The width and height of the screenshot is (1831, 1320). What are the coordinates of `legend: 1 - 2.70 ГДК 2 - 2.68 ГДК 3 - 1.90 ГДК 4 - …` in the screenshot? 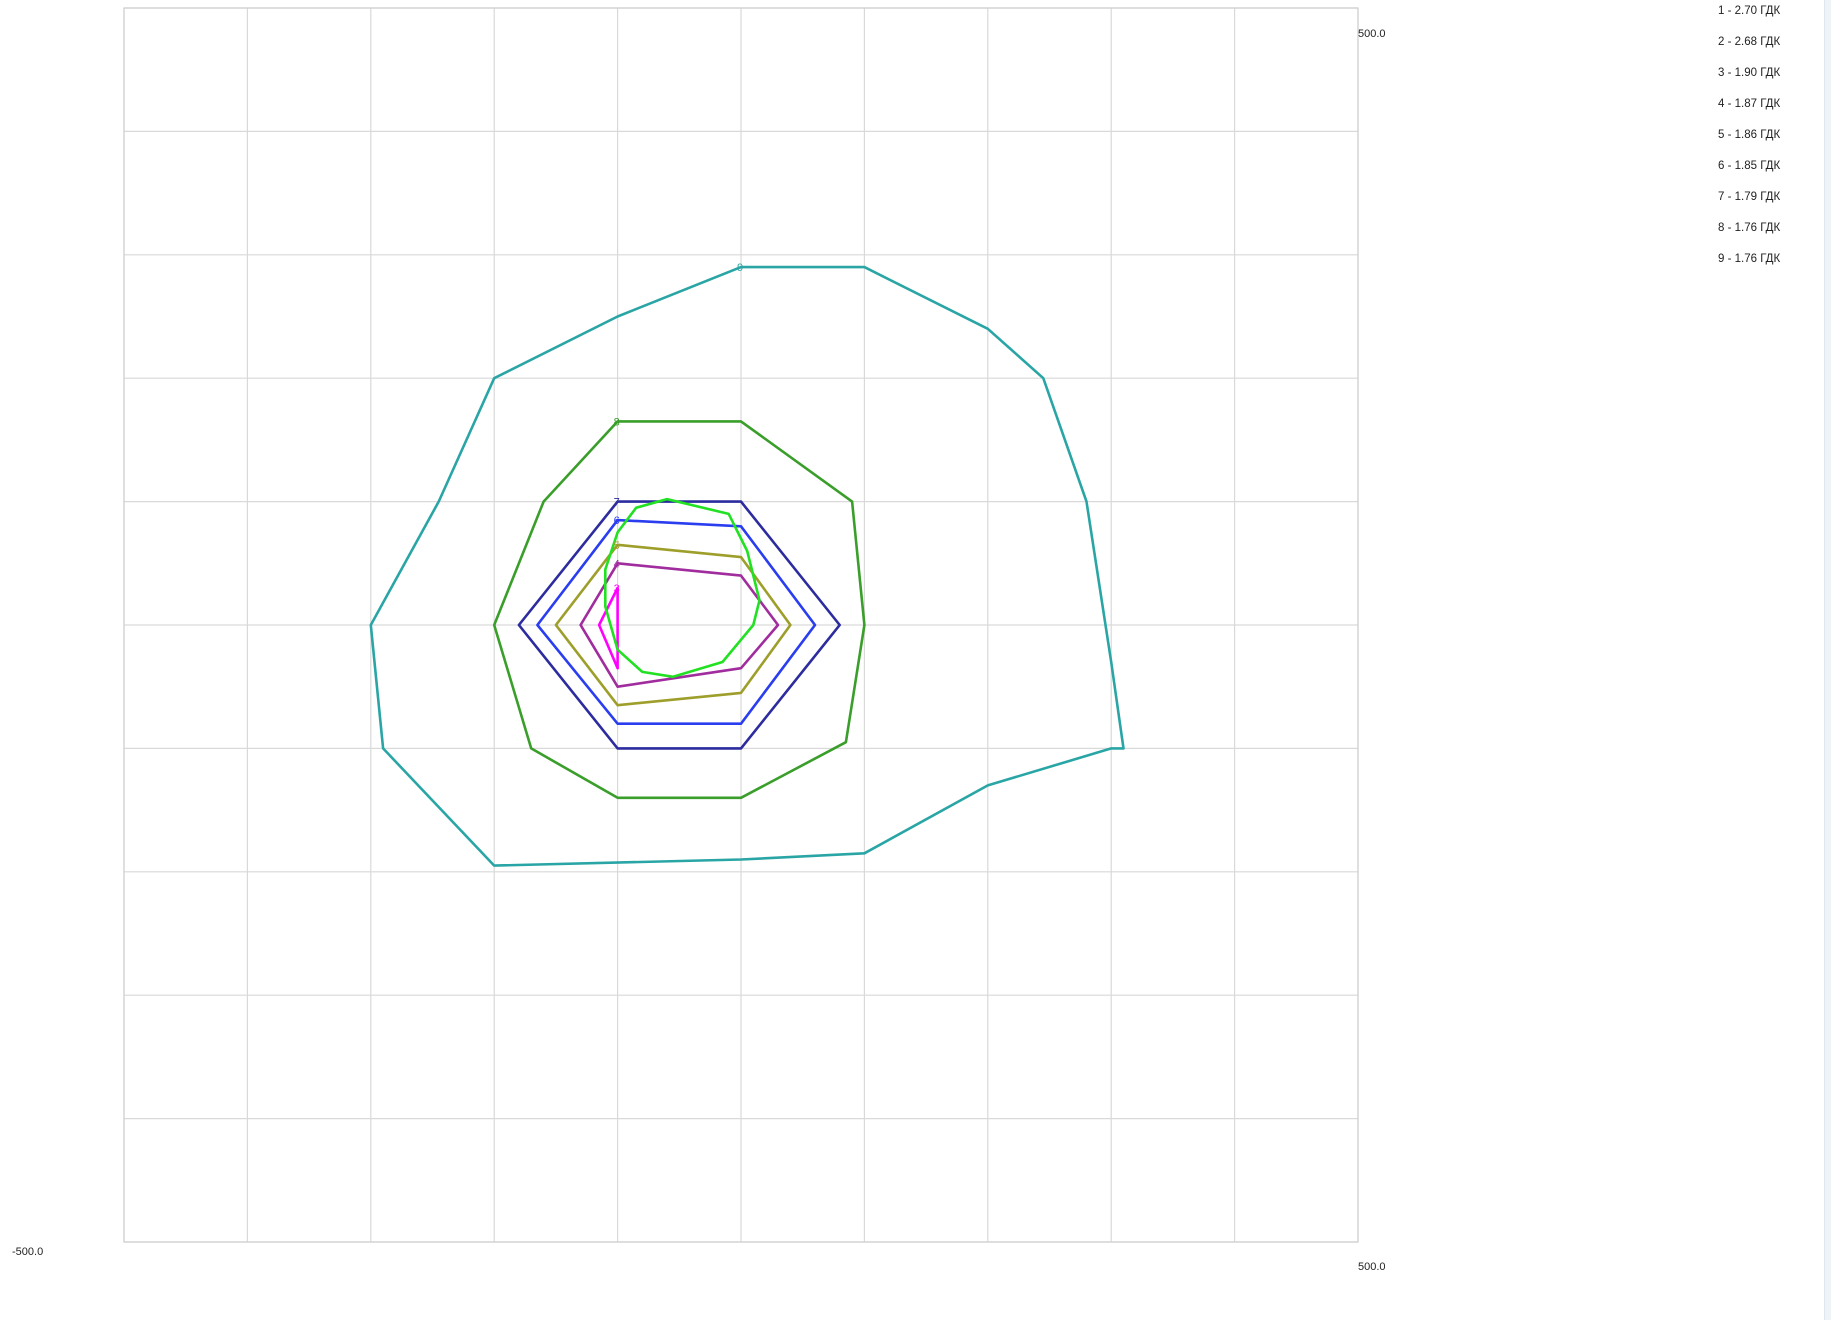 It's located at (1749, 135).